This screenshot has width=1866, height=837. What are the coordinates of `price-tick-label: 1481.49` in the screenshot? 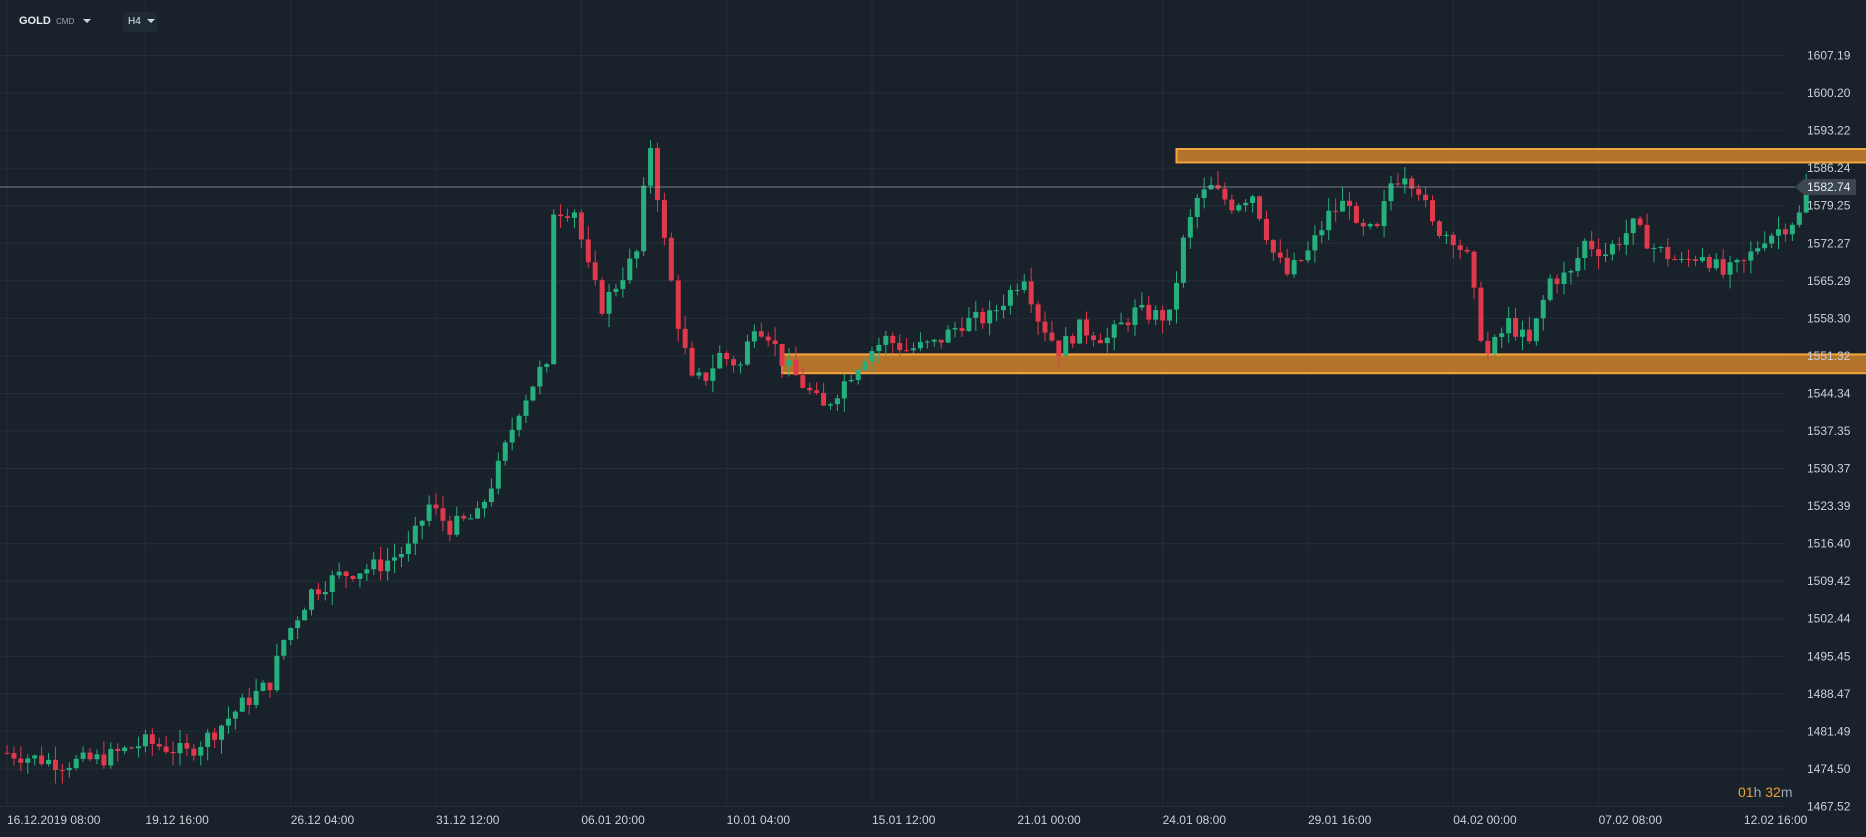 It's located at (1829, 731).